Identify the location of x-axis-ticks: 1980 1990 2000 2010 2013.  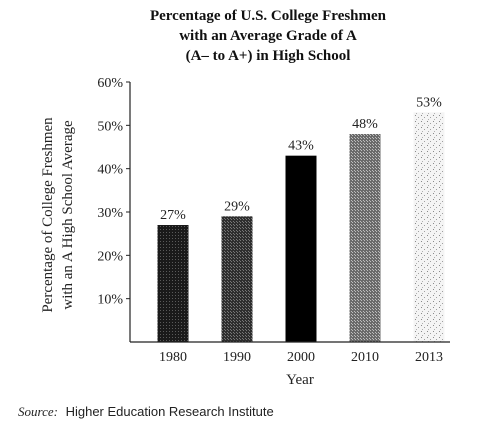
(301, 357).